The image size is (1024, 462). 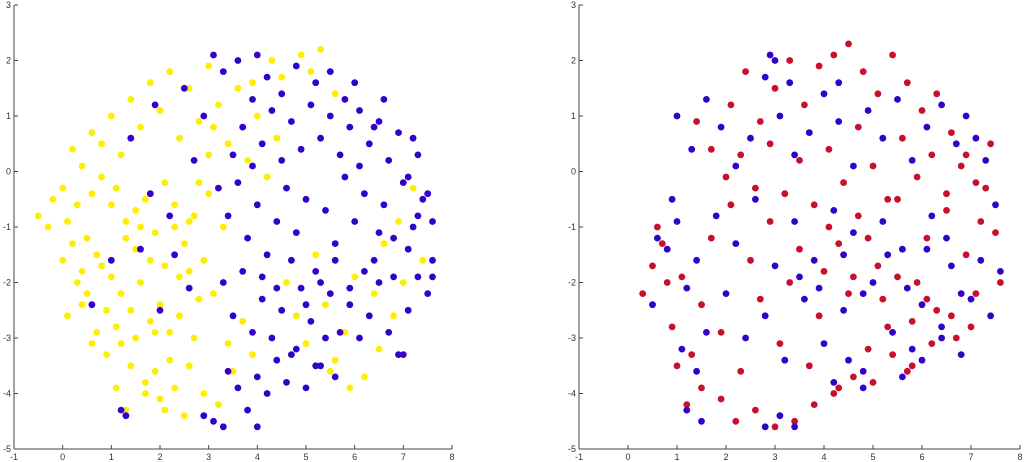 I want to click on x-tick-label: 0, so click(x=62, y=457).